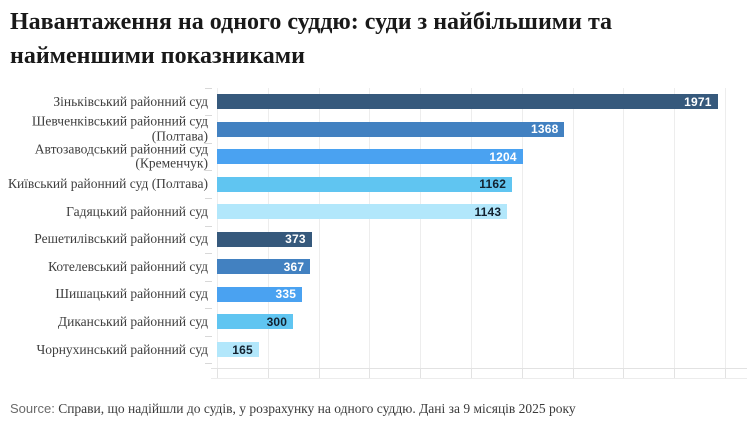  What do you see at coordinates (132, 321) in the screenshot?
I see `category-label-line: Диканський районний суд` at bounding box center [132, 321].